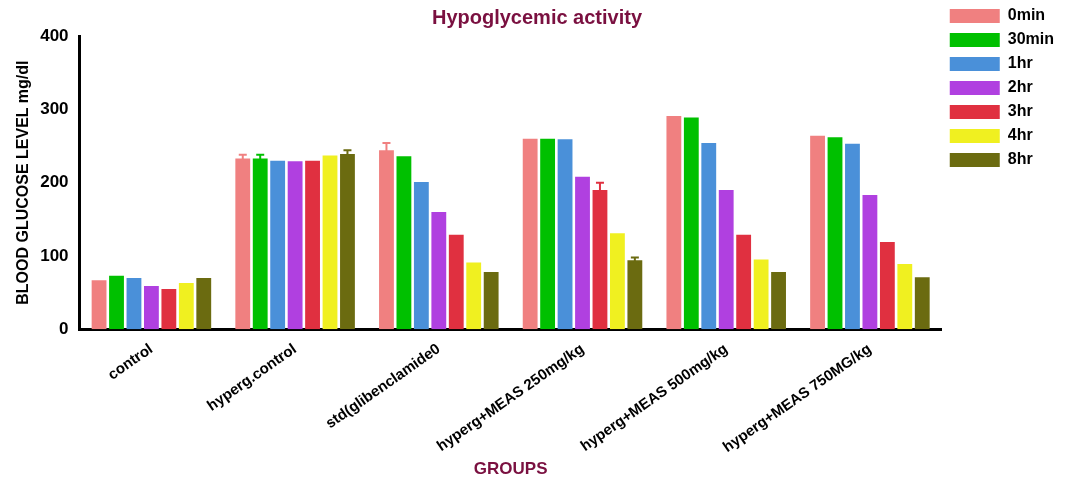 The width and height of the screenshot is (1084, 480). Describe the element at coordinates (54, 182) in the screenshot. I see `y-tick-label: 200` at that location.